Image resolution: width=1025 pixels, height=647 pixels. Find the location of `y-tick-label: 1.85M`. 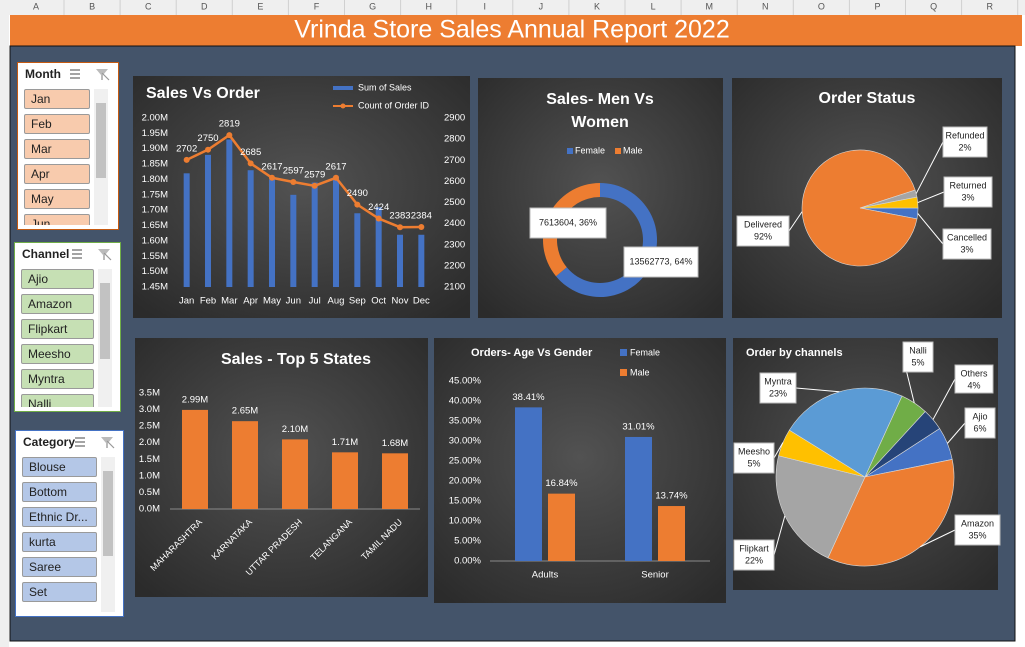

y-tick-label: 1.85M is located at coordinates (155, 164).